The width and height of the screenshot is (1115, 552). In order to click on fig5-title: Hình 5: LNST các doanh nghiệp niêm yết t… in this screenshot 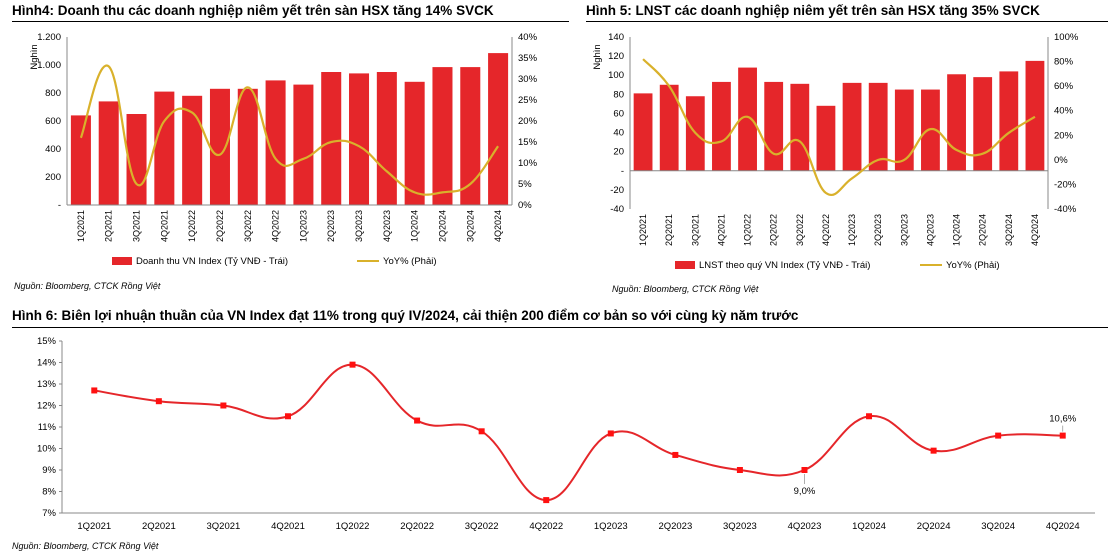, I will do `click(813, 10)`.